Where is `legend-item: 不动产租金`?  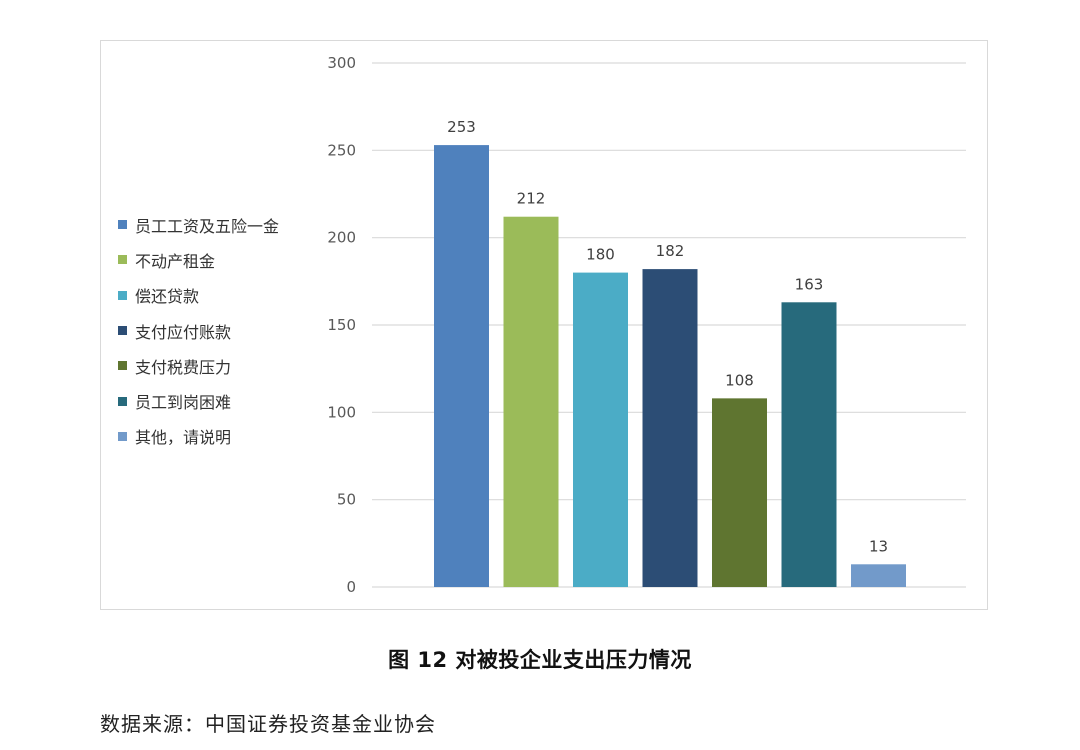 legend-item: 不动产租金 is located at coordinates (198, 259).